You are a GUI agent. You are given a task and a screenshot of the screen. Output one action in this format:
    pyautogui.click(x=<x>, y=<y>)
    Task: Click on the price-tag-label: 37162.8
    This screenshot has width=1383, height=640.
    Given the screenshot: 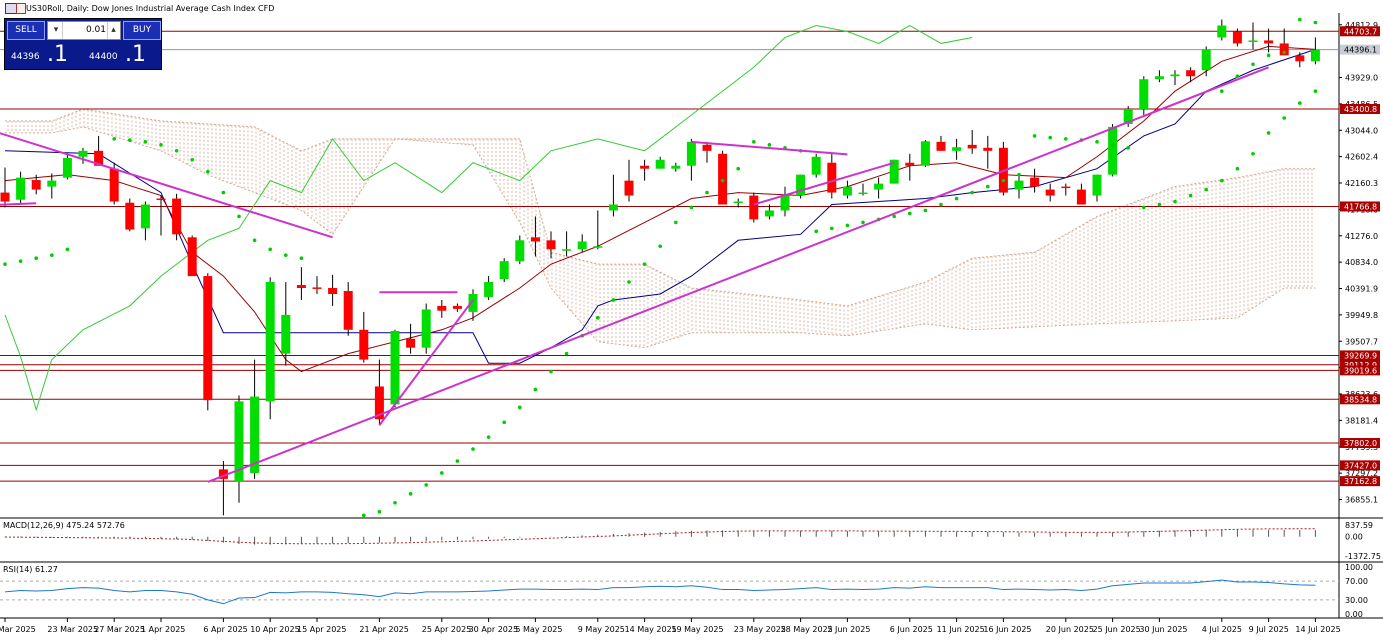 What is the action you would take?
    pyautogui.click(x=1360, y=481)
    